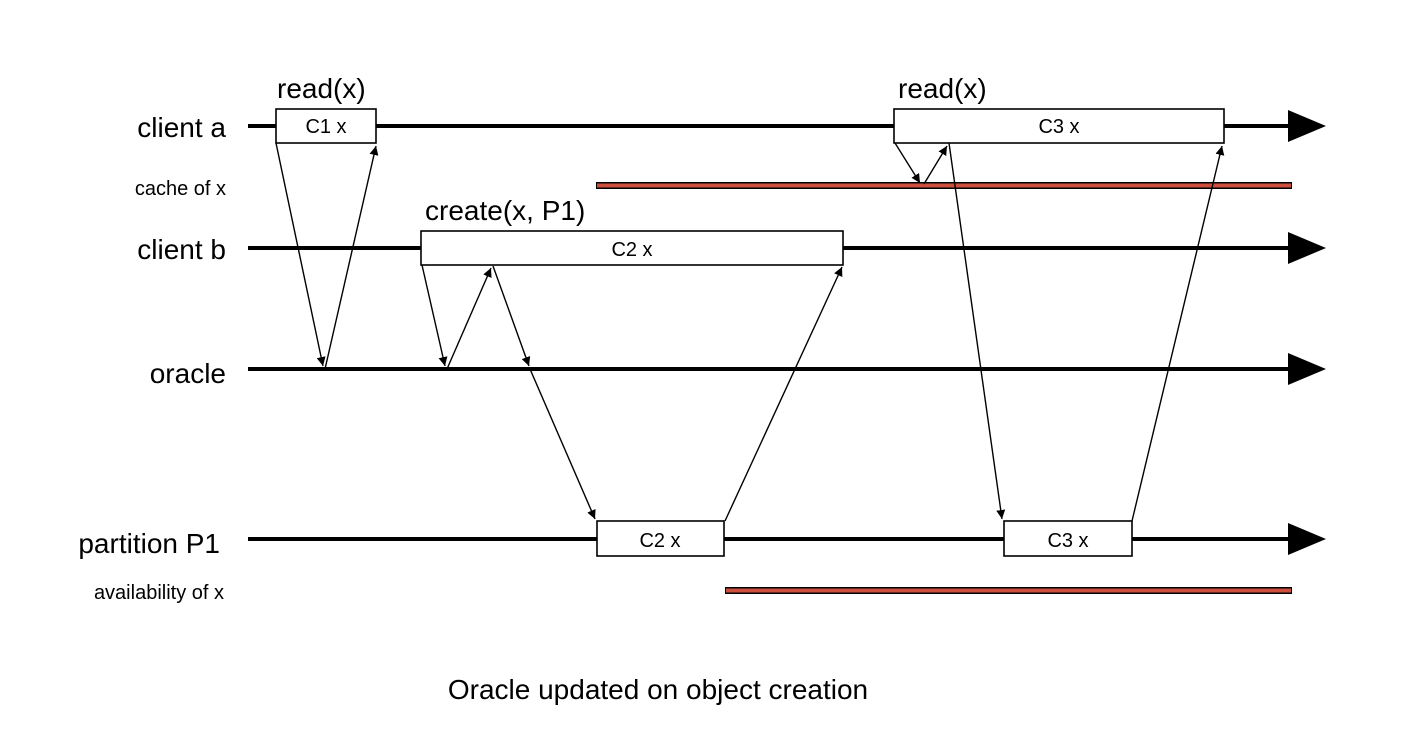 The width and height of the screenshot is (1412, 752). What do you see at coordinates (787, 539) in the screenshot?
I see `timeline-partition-p1` at bounding box center [787, 539].